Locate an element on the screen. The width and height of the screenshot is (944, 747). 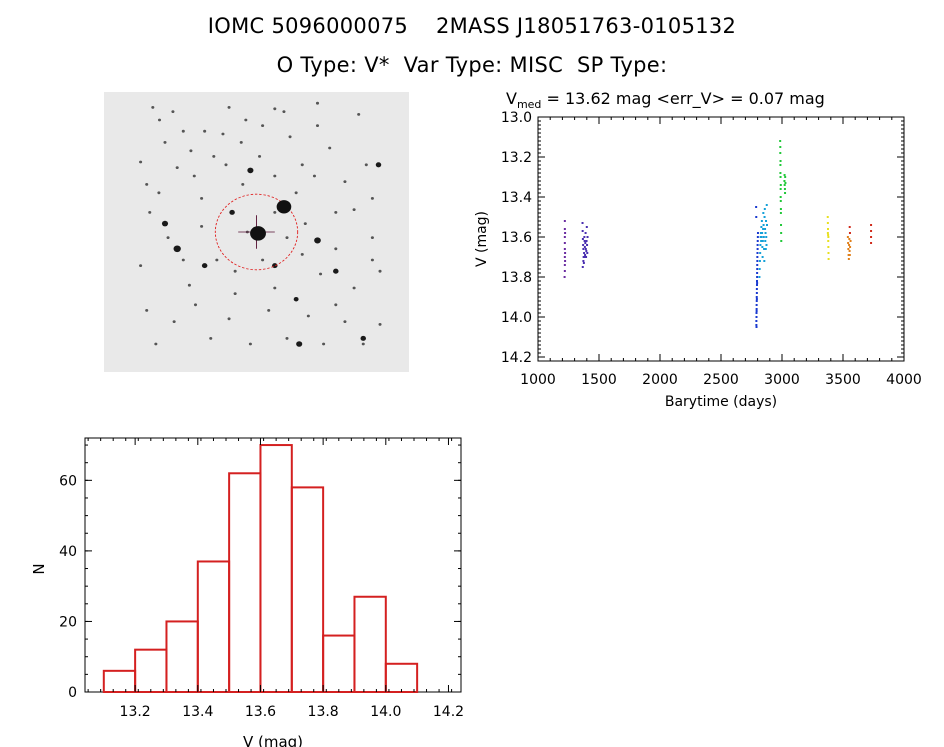
light-curve-y-tick-label: 13.4 is located at coordinates (516, 198).